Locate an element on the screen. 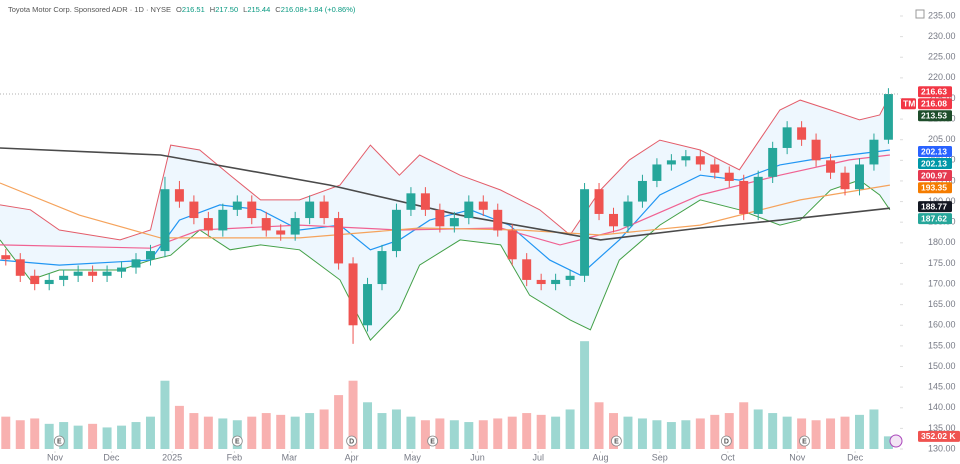  y-tick-label: 235.00 is located at coordinates (942, 15).